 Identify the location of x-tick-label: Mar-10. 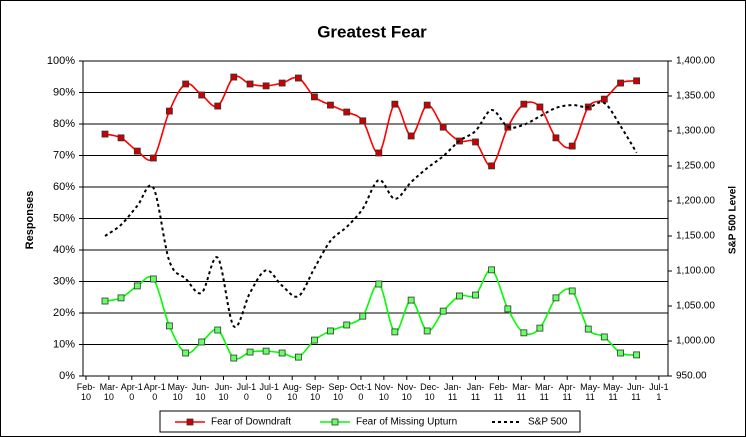
(109, 392).